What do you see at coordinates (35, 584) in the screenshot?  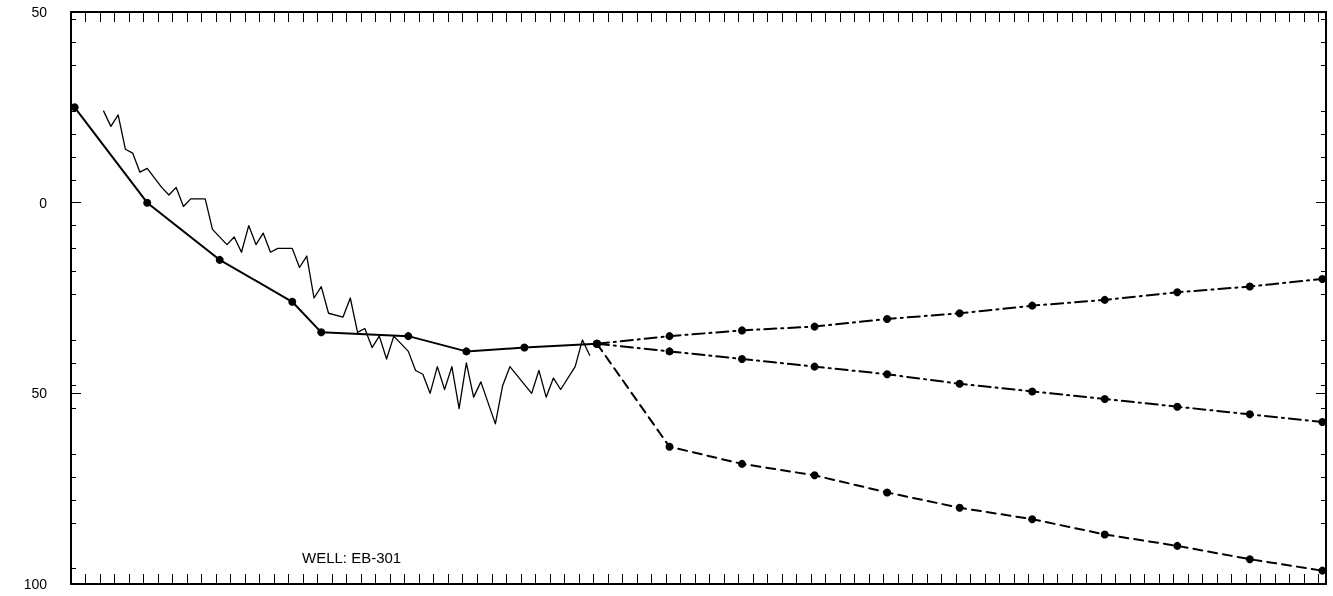 I see `y-tick-label: 100` at bounding box center [35, 584].